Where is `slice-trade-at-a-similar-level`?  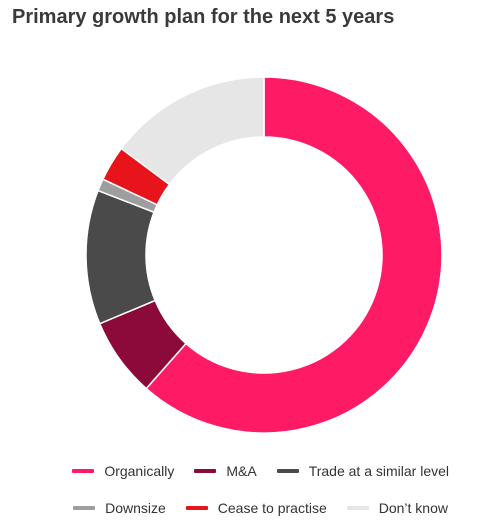
slice-trade-at-a-similar-level is located at coordinates (121, 257).